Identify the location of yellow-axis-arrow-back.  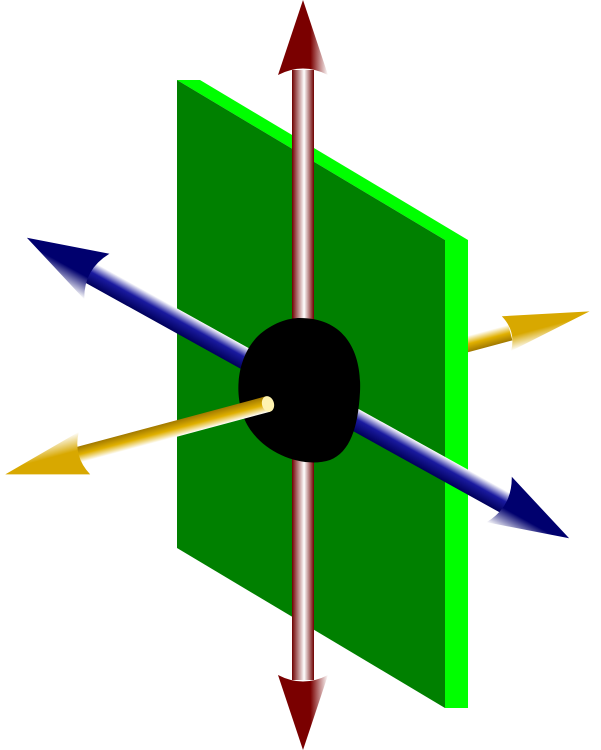
(520, 333).